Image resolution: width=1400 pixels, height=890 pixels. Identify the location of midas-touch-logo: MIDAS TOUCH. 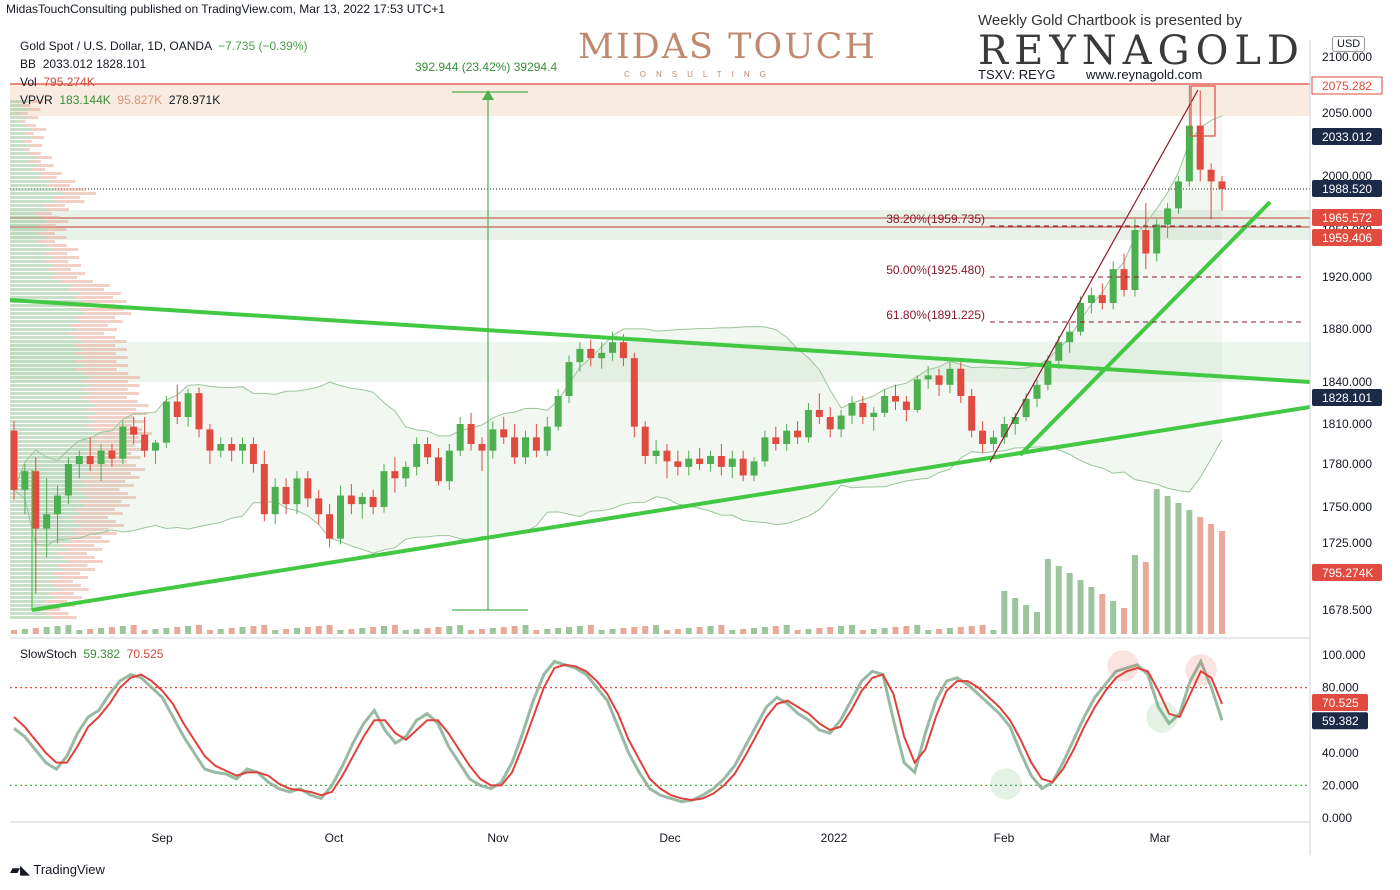
(727, 47).